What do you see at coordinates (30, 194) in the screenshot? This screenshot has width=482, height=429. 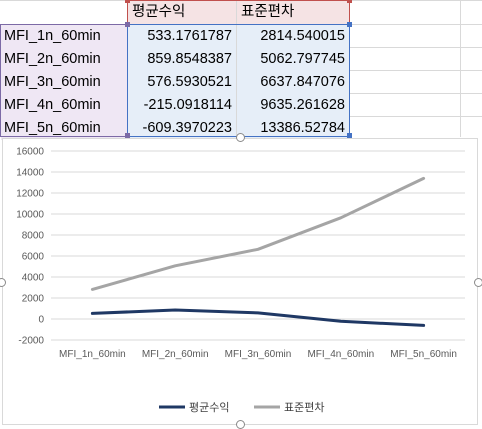 I see `y-tick-label: 12000` at bounding box center [30, 194].